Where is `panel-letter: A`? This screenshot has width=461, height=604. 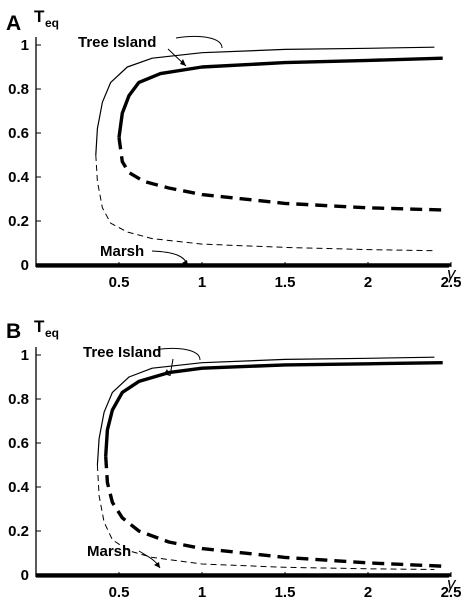 panel-letter: A is located at coordinates (13, 23).